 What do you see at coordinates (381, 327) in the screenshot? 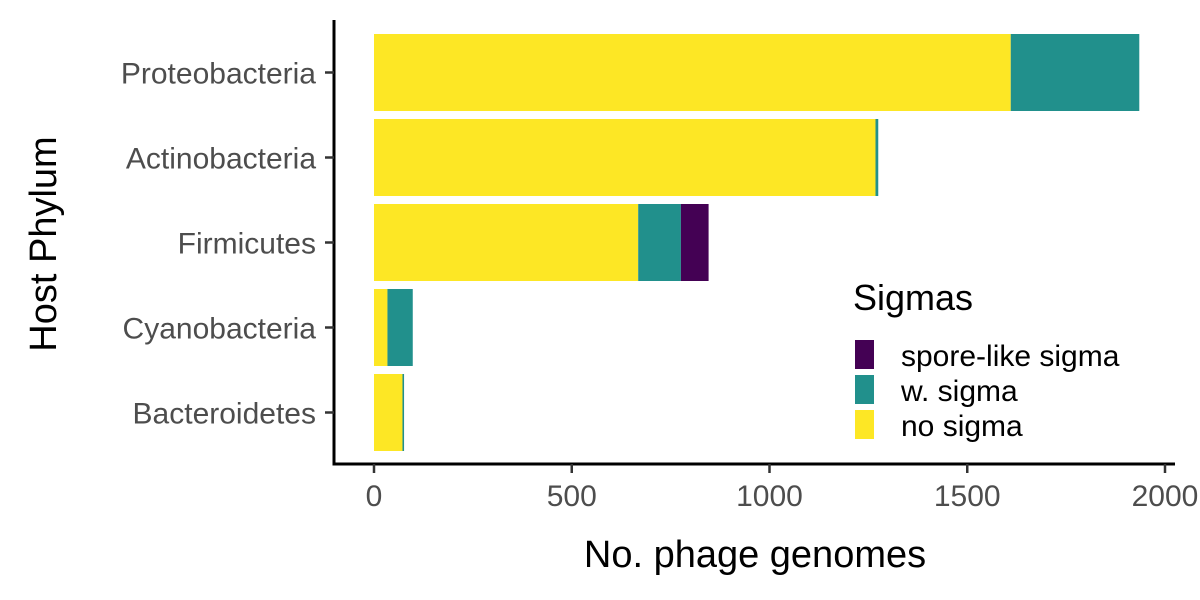
I see `bar-cyanobacteria-no-sigma` at bounding box center [381, 327].